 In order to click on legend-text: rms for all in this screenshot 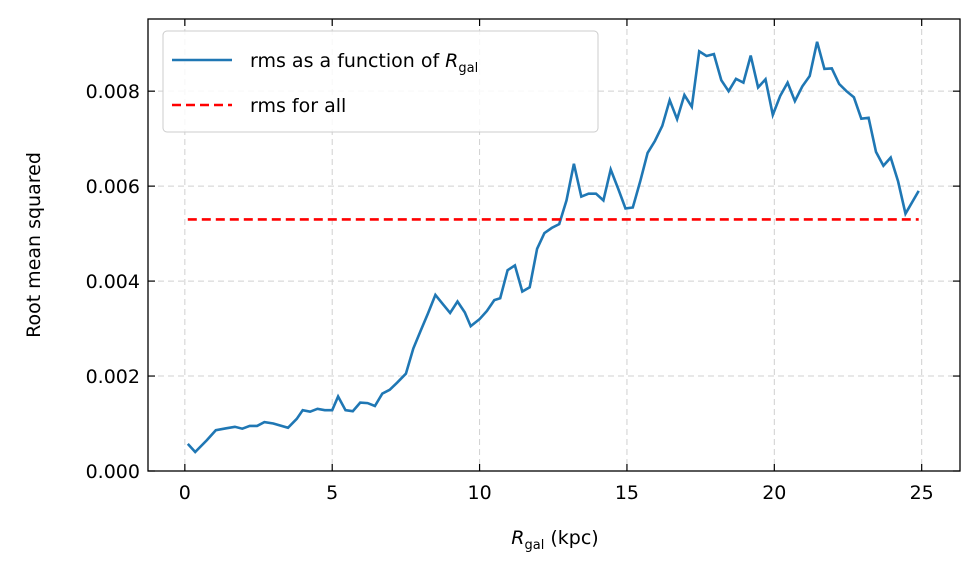, I will do `click(298, 106)`.